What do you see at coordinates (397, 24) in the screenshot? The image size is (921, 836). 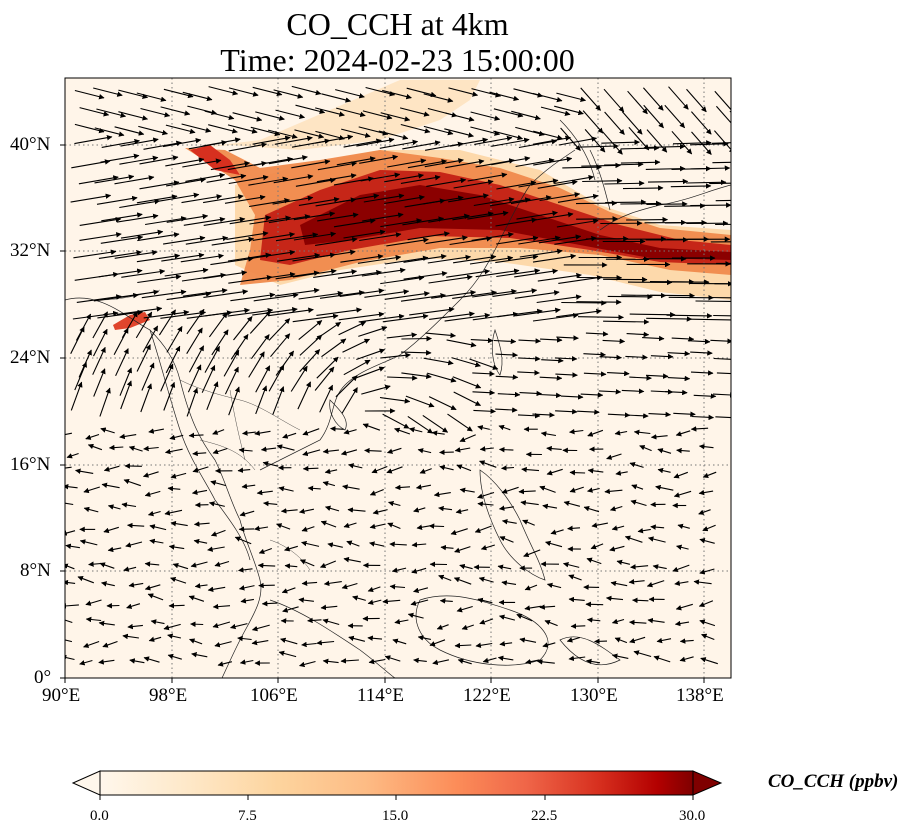 I see `map-title-line1: CO_CCH at 4km` at bounding box center [397, 24].